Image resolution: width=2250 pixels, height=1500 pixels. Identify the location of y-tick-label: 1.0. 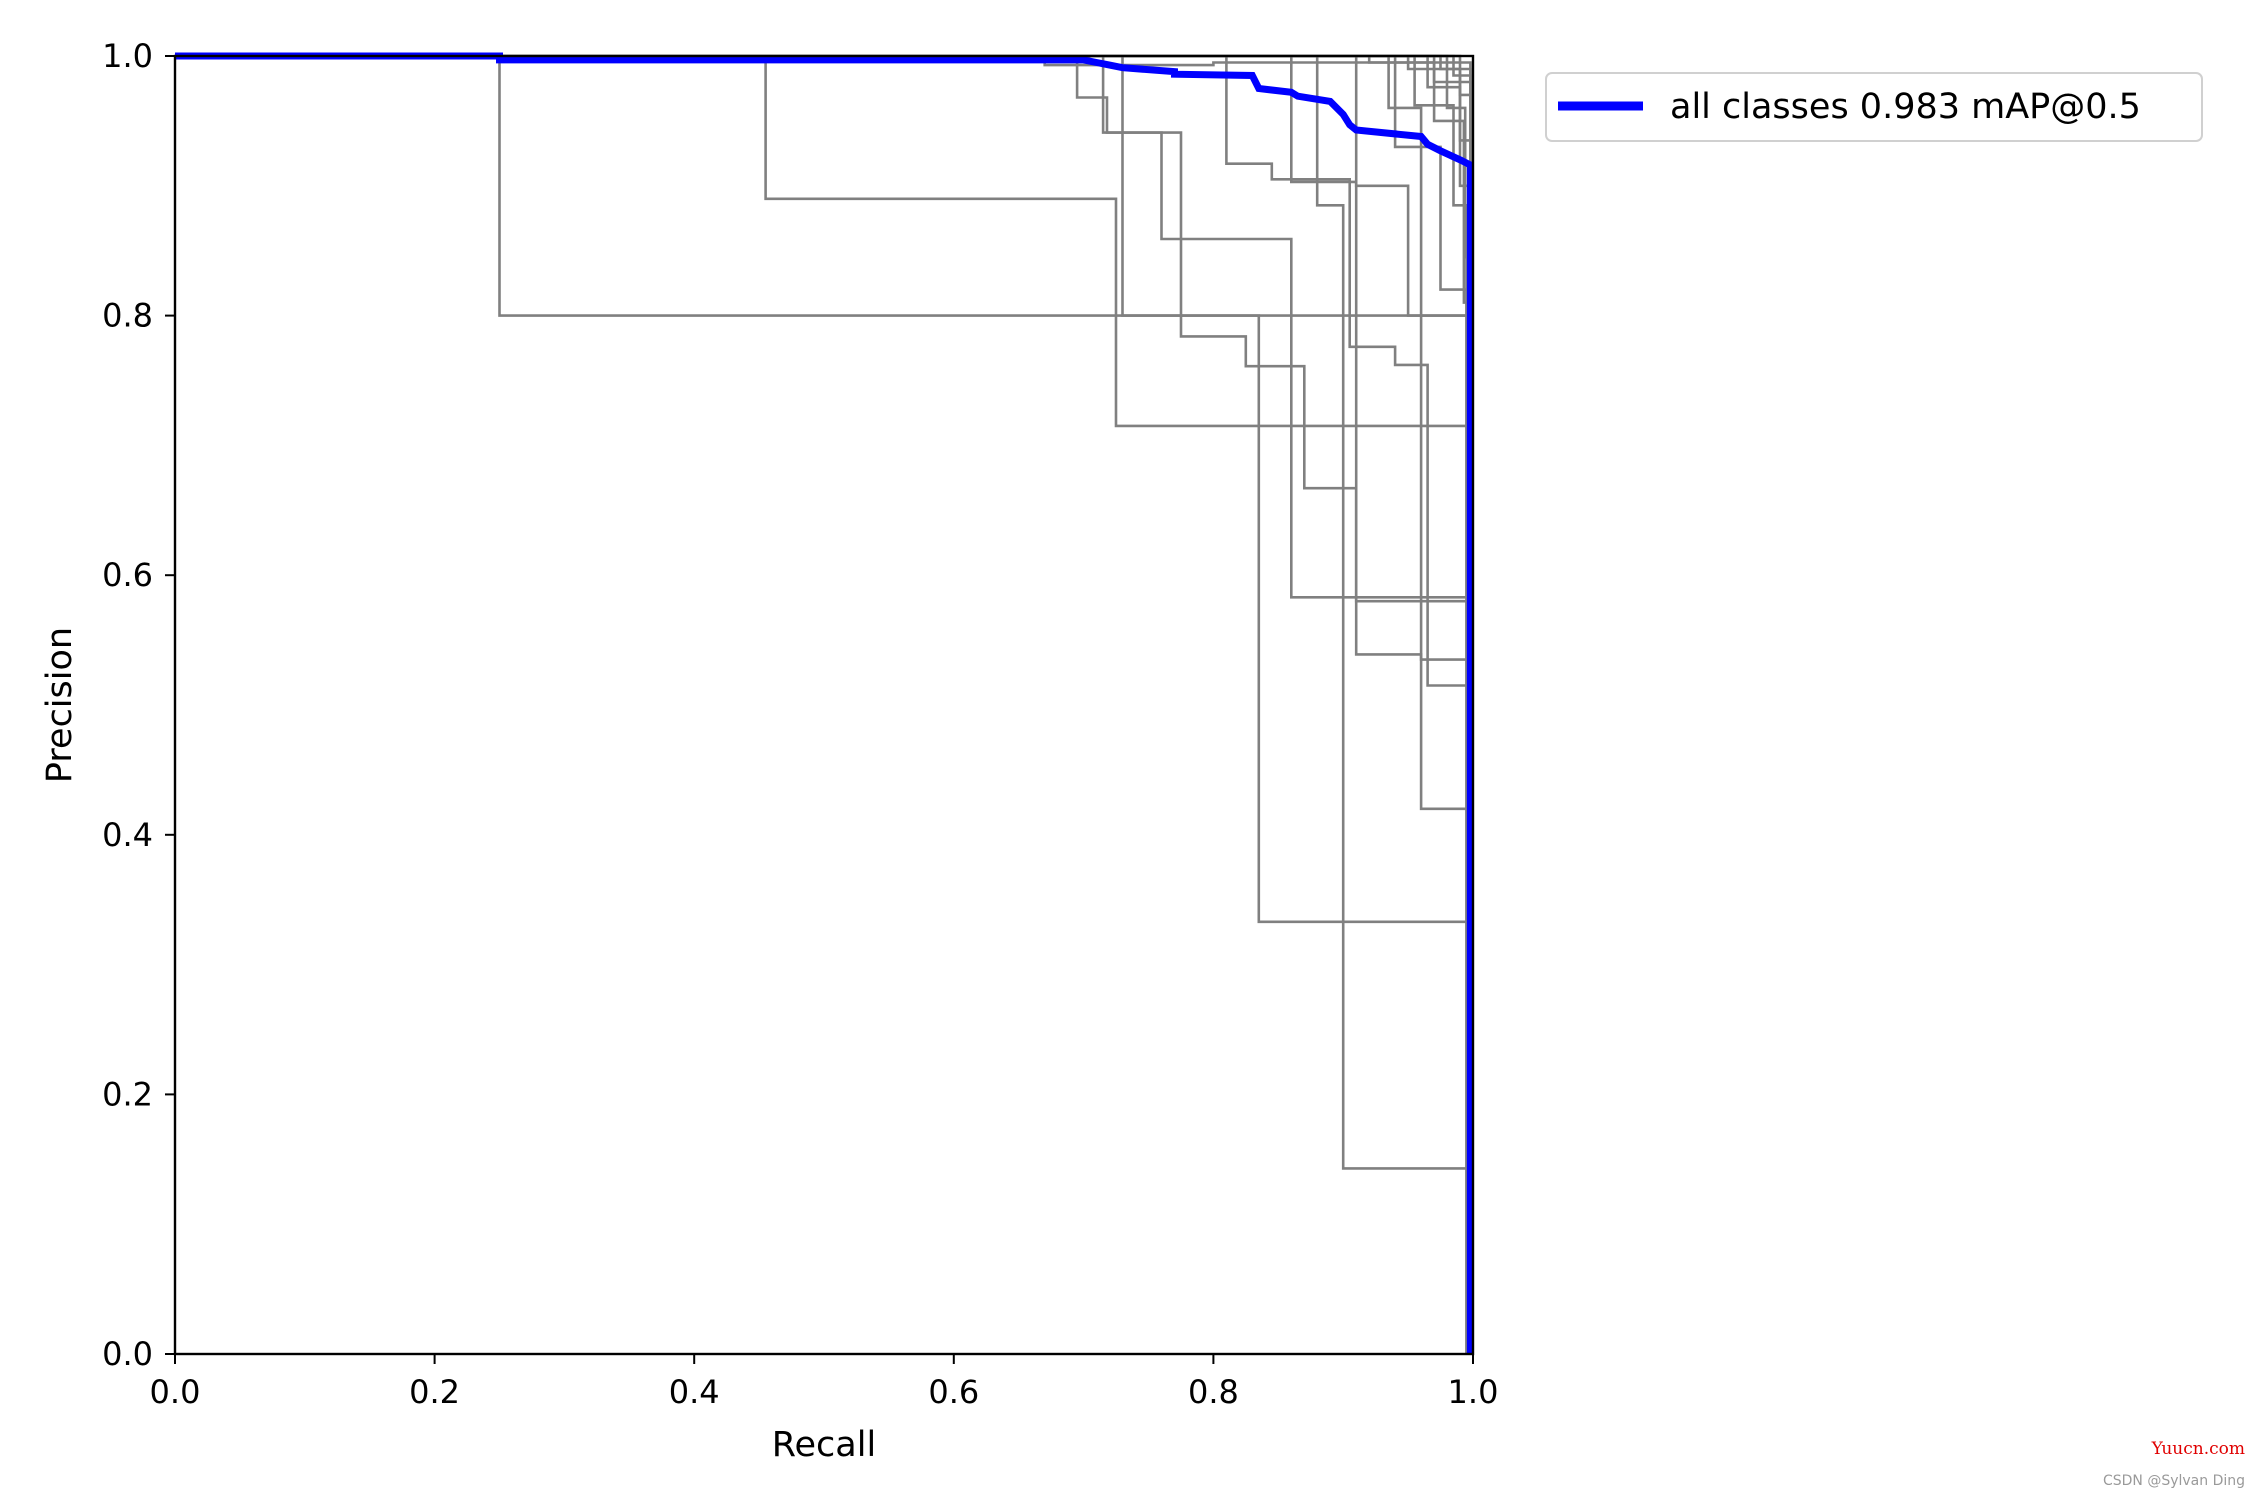
(127, 56).